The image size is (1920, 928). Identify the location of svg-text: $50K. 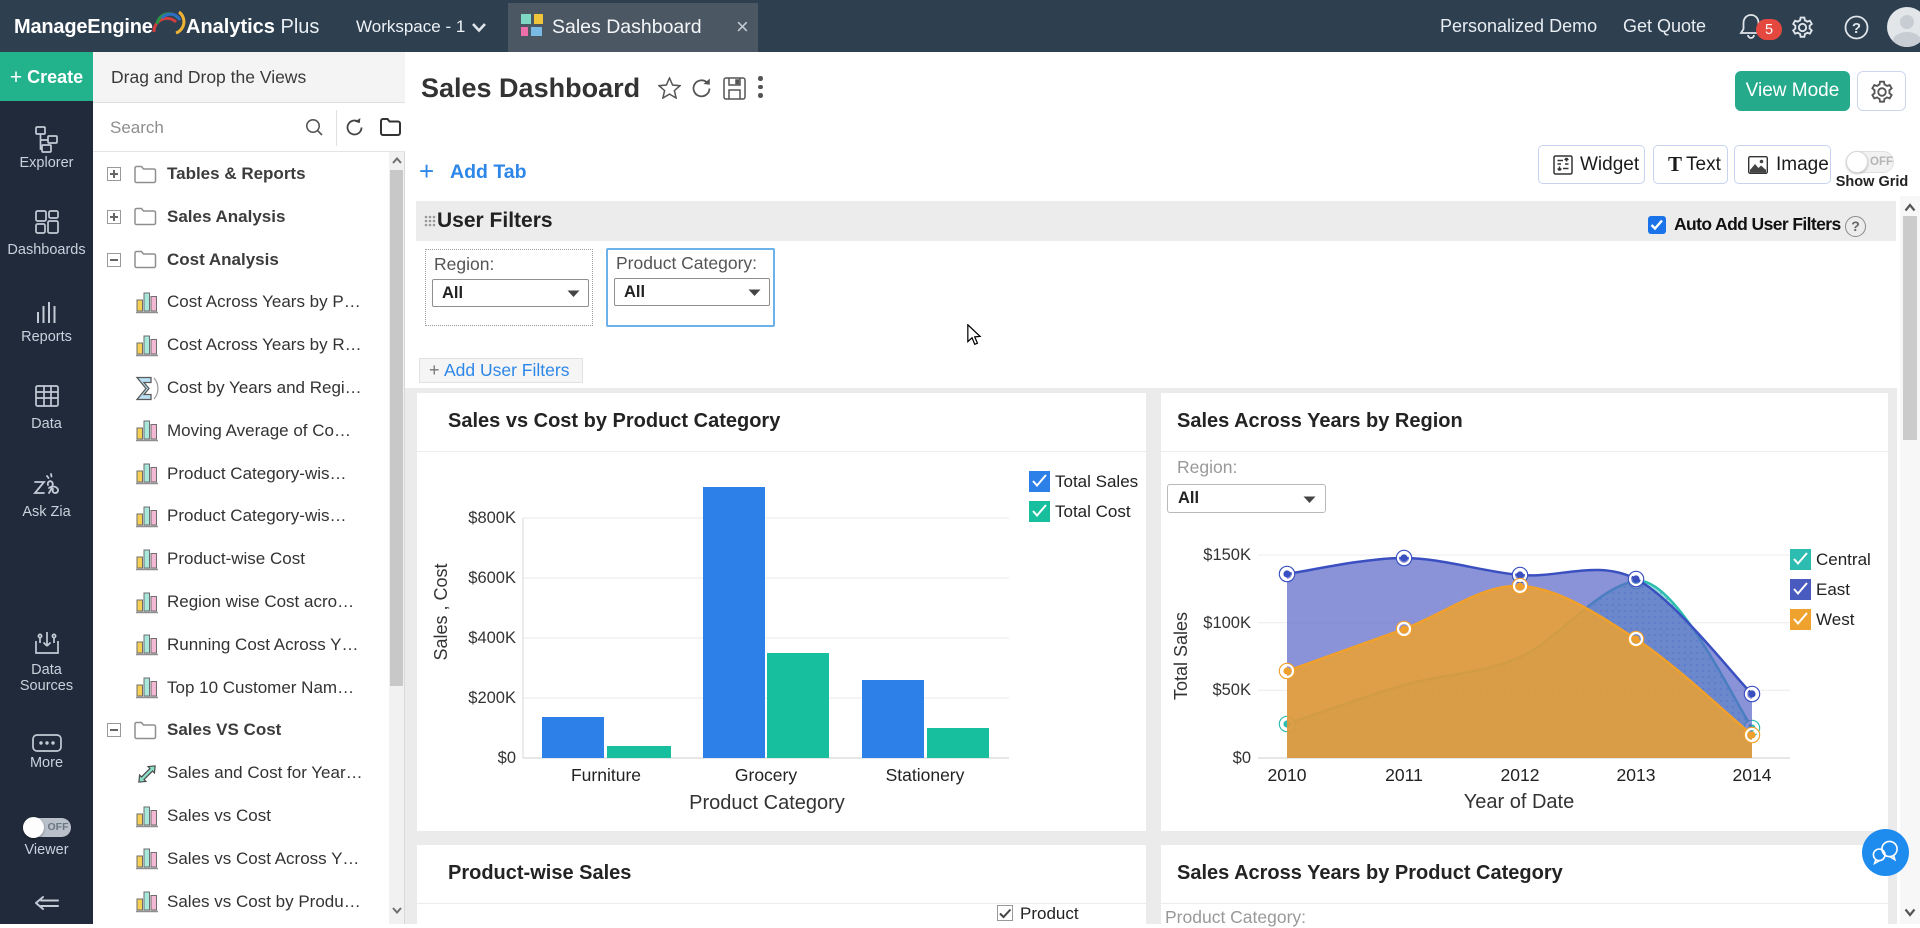
(1231, 690).